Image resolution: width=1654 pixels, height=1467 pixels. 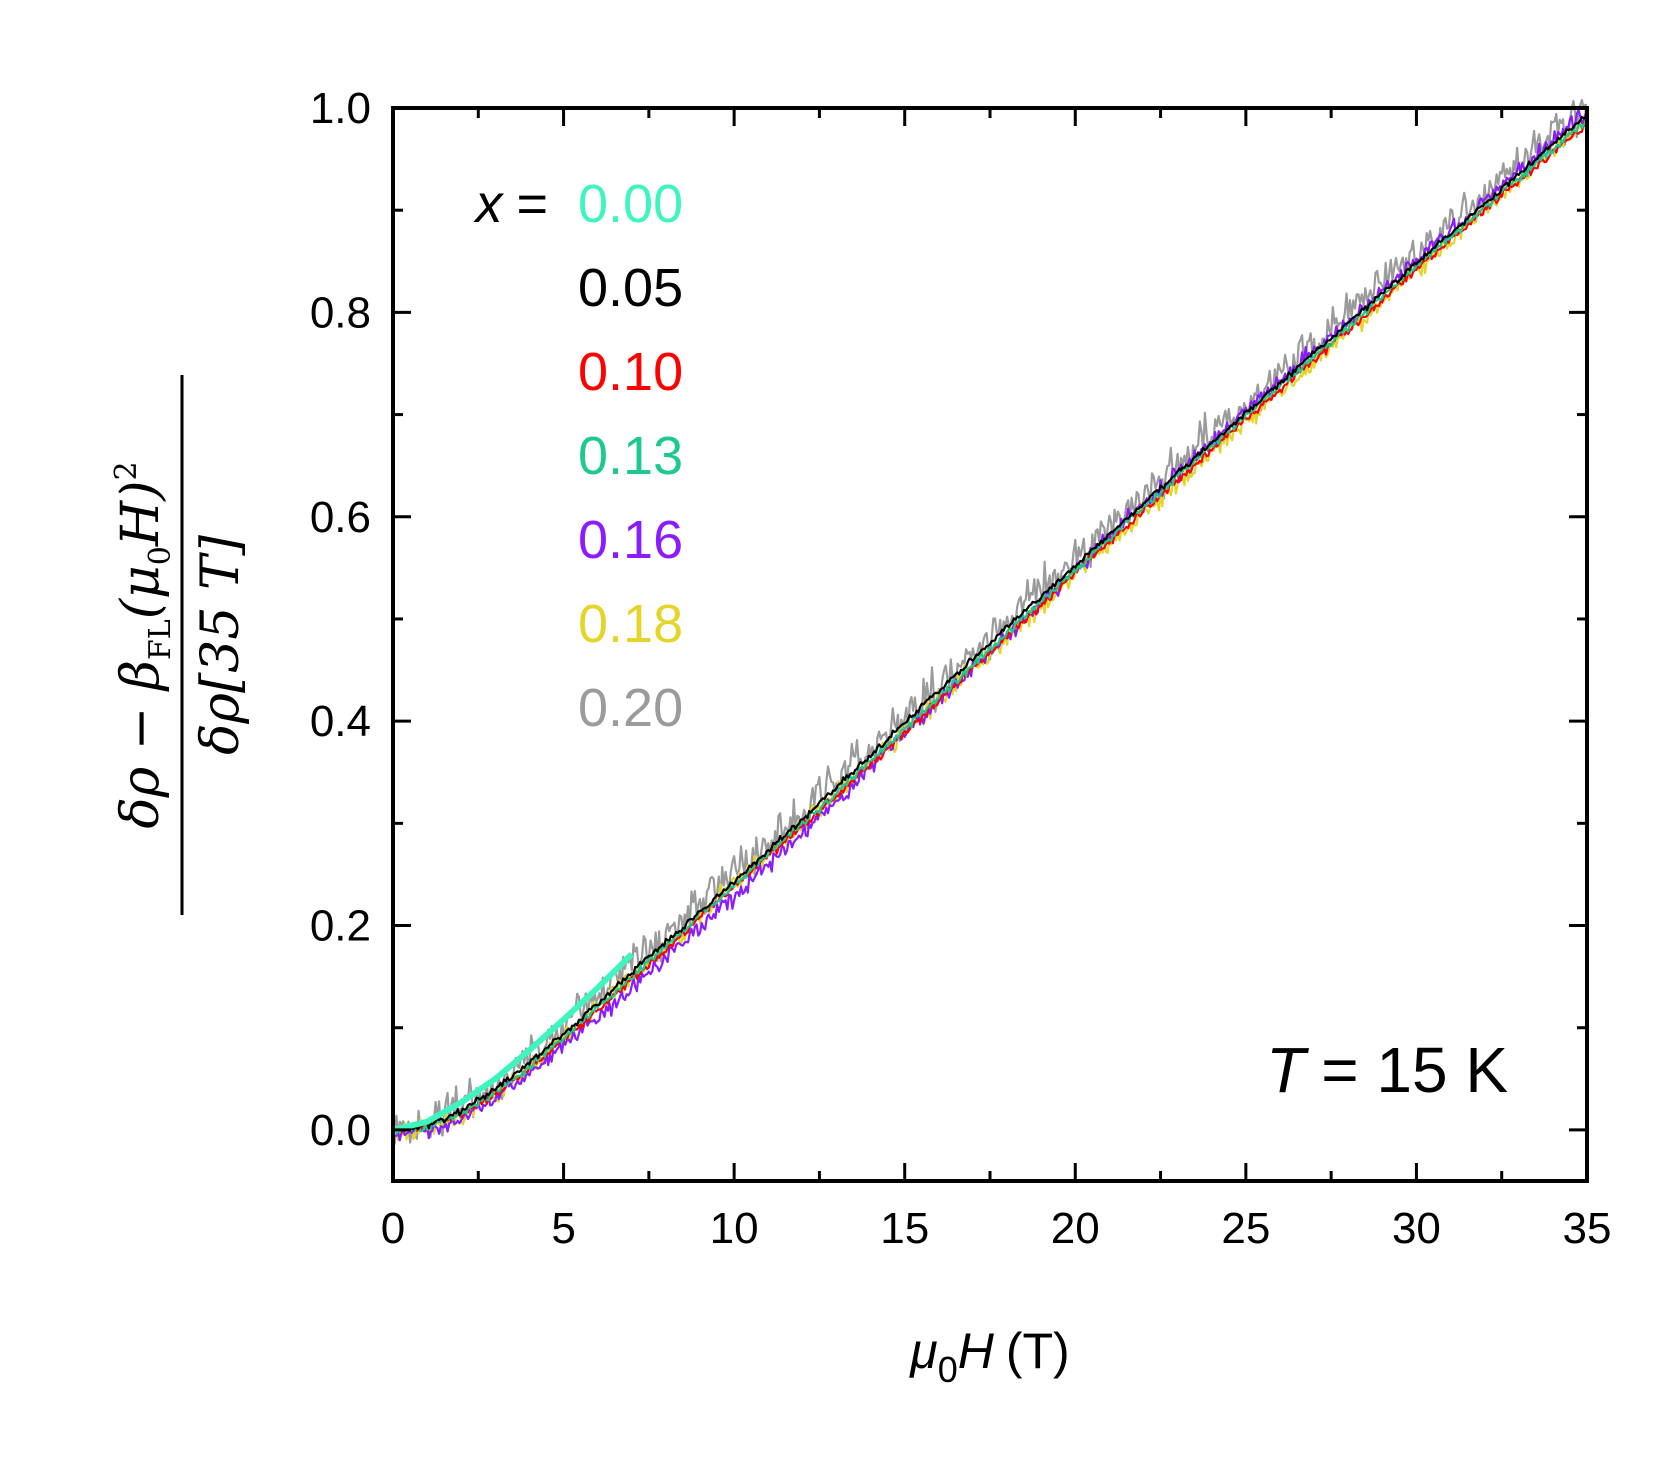 I want to click on y-axis-numerator: δρ − βFL(μ0H)2, so click(x=143, y=644).